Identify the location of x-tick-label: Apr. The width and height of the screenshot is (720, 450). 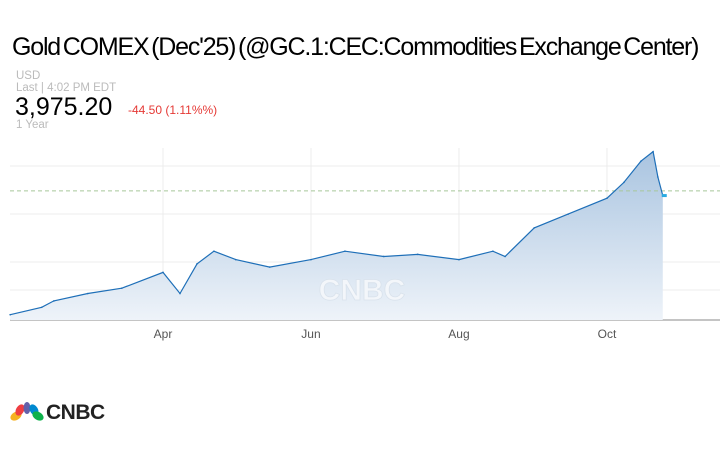
(163, 334).